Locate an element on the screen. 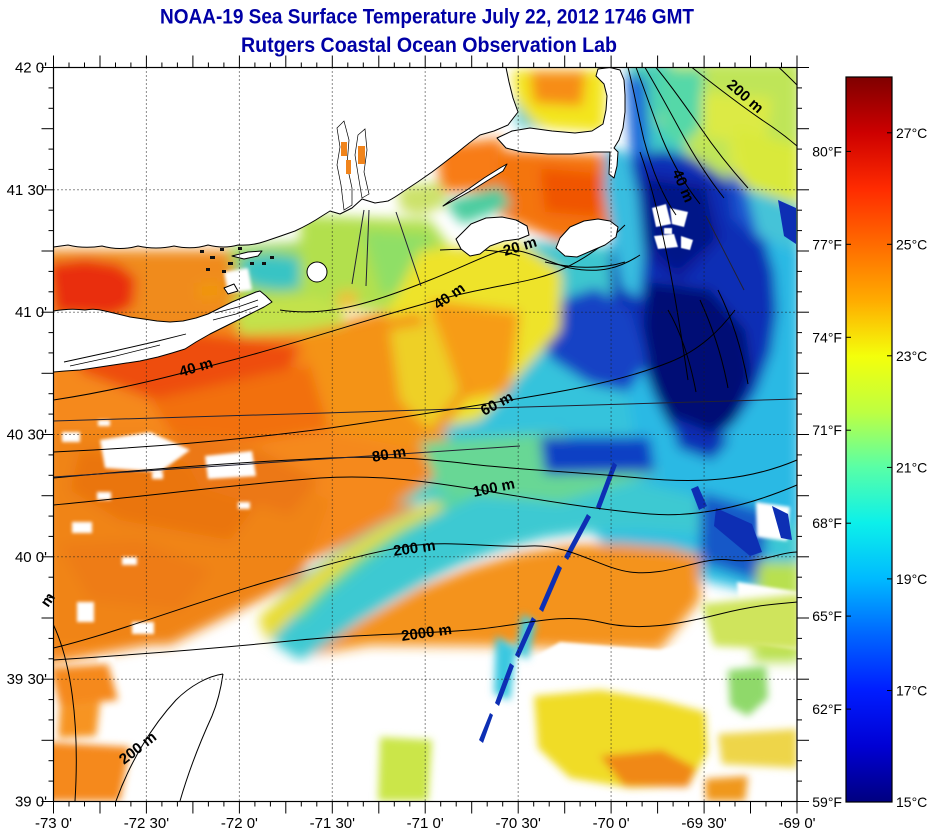 The width and height of the screenshot is (936, 840). svg-text: -69 30' is located at coordinates (704, 823).